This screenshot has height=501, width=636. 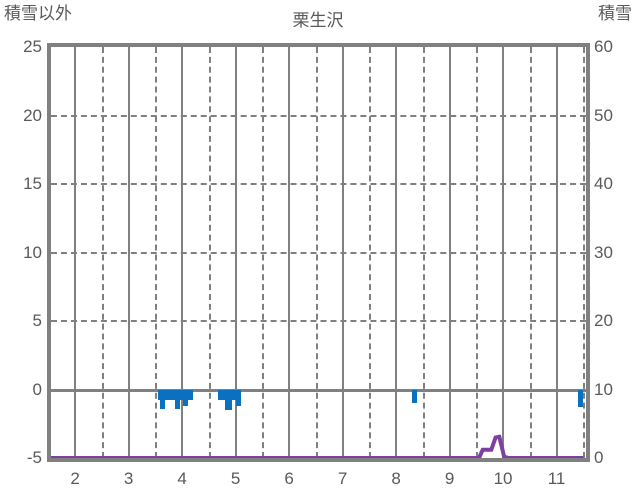 I want to click on right-axis-tick-labels: 60 50 40 30 20 10 0, so click(x=615, y=250).